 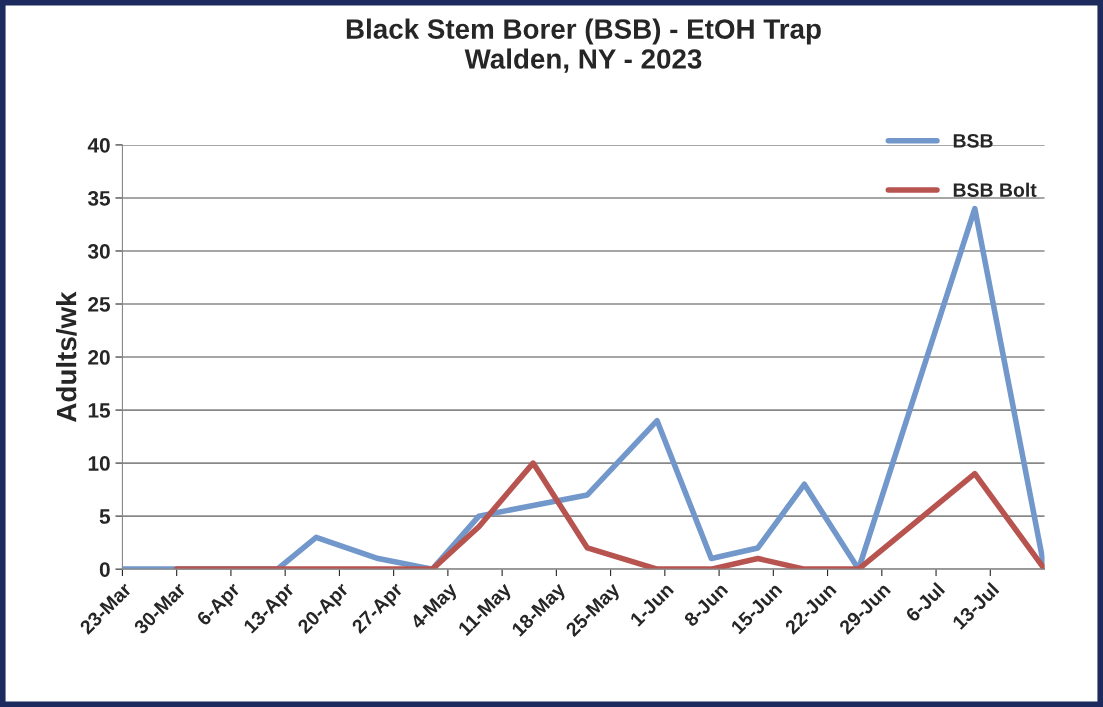 What do you see at coordinates (99, 410) in the screenshot?
I see `y-tick-label: 15` at bounding box center [99, 410].